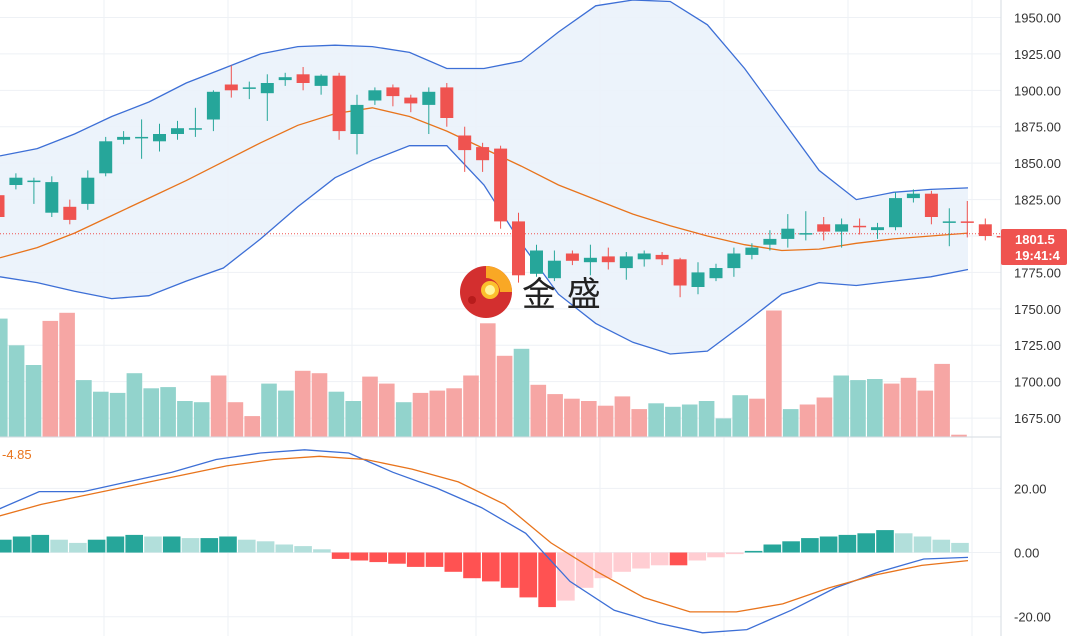 The height and width of the screenshot is (636, 1067). I want to click on macd-axis-tick-label: 0.00, so click(1026, 553).